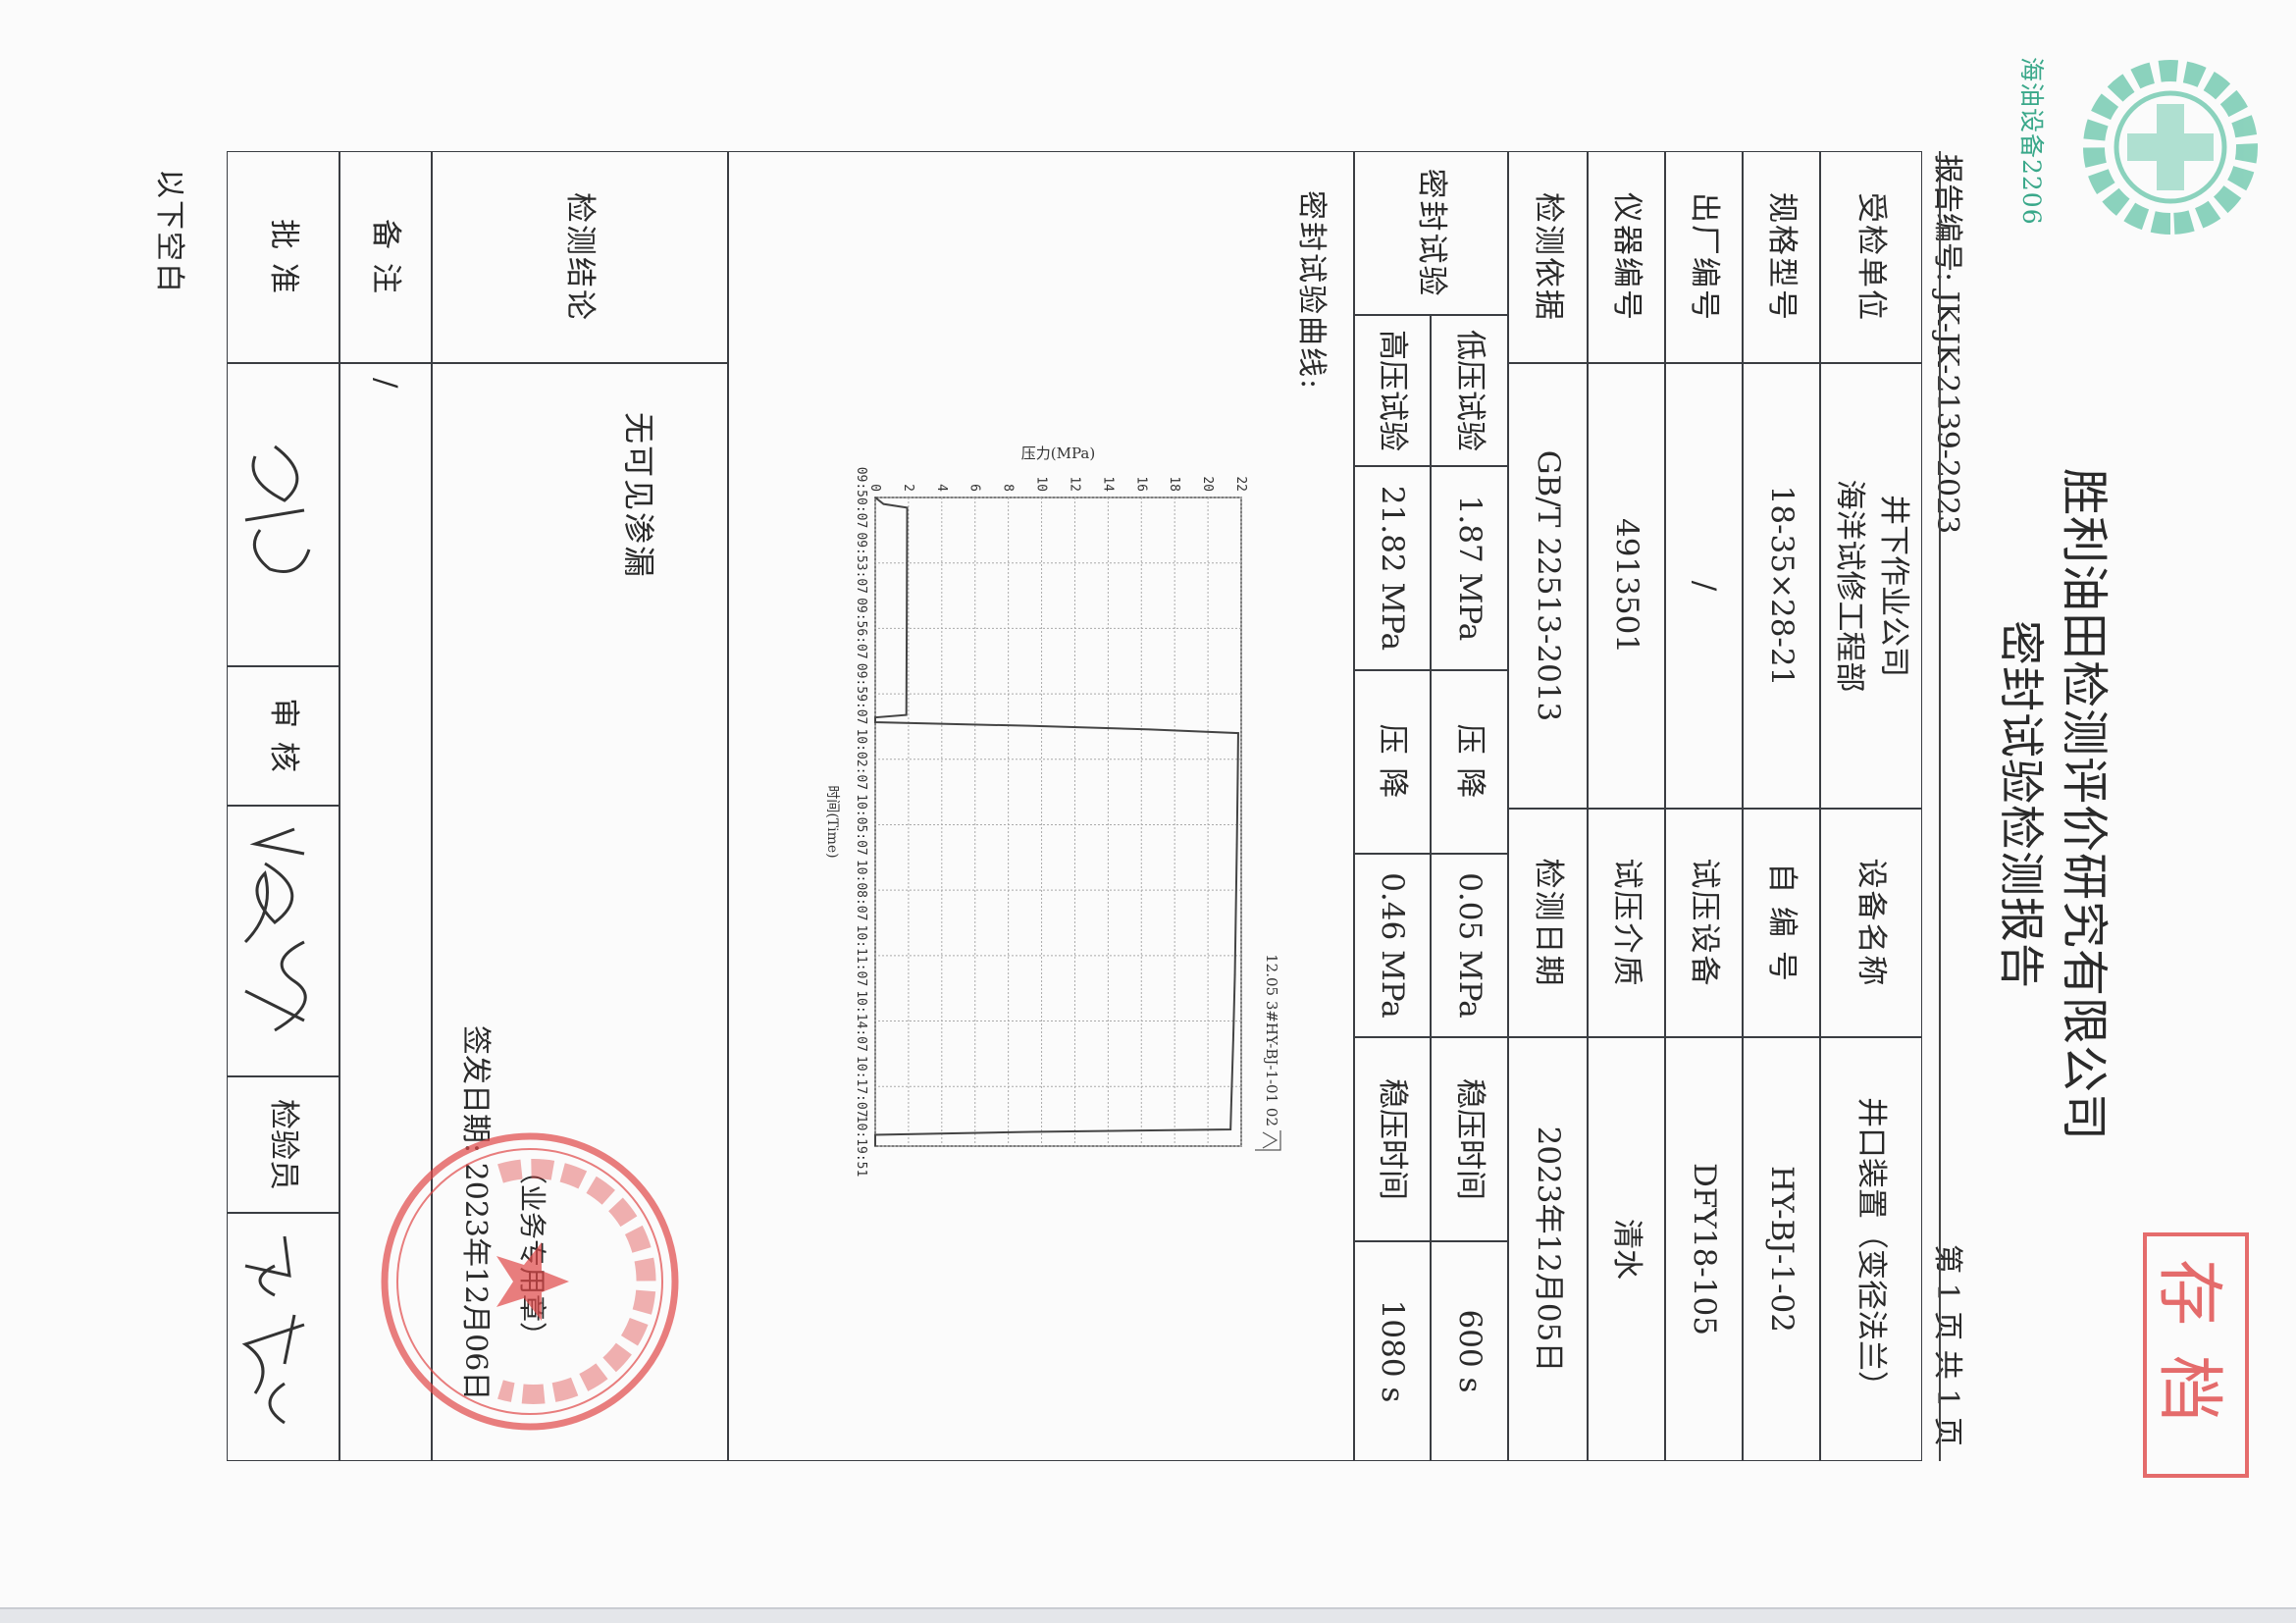 This screenshot has height=1623, width=2296. What do you see at coordinates (1392, 390) in the screenshot?
I see `high-test-label: 高压试验` at bounding box center [1392, 390].